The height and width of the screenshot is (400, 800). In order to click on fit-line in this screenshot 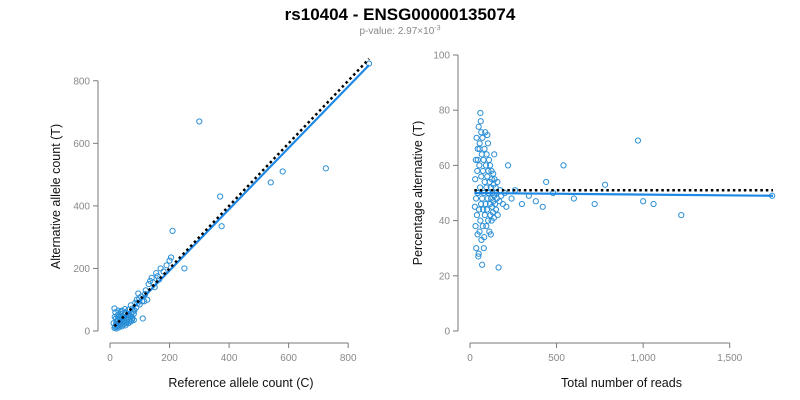, I will do `click(624, 194)`.